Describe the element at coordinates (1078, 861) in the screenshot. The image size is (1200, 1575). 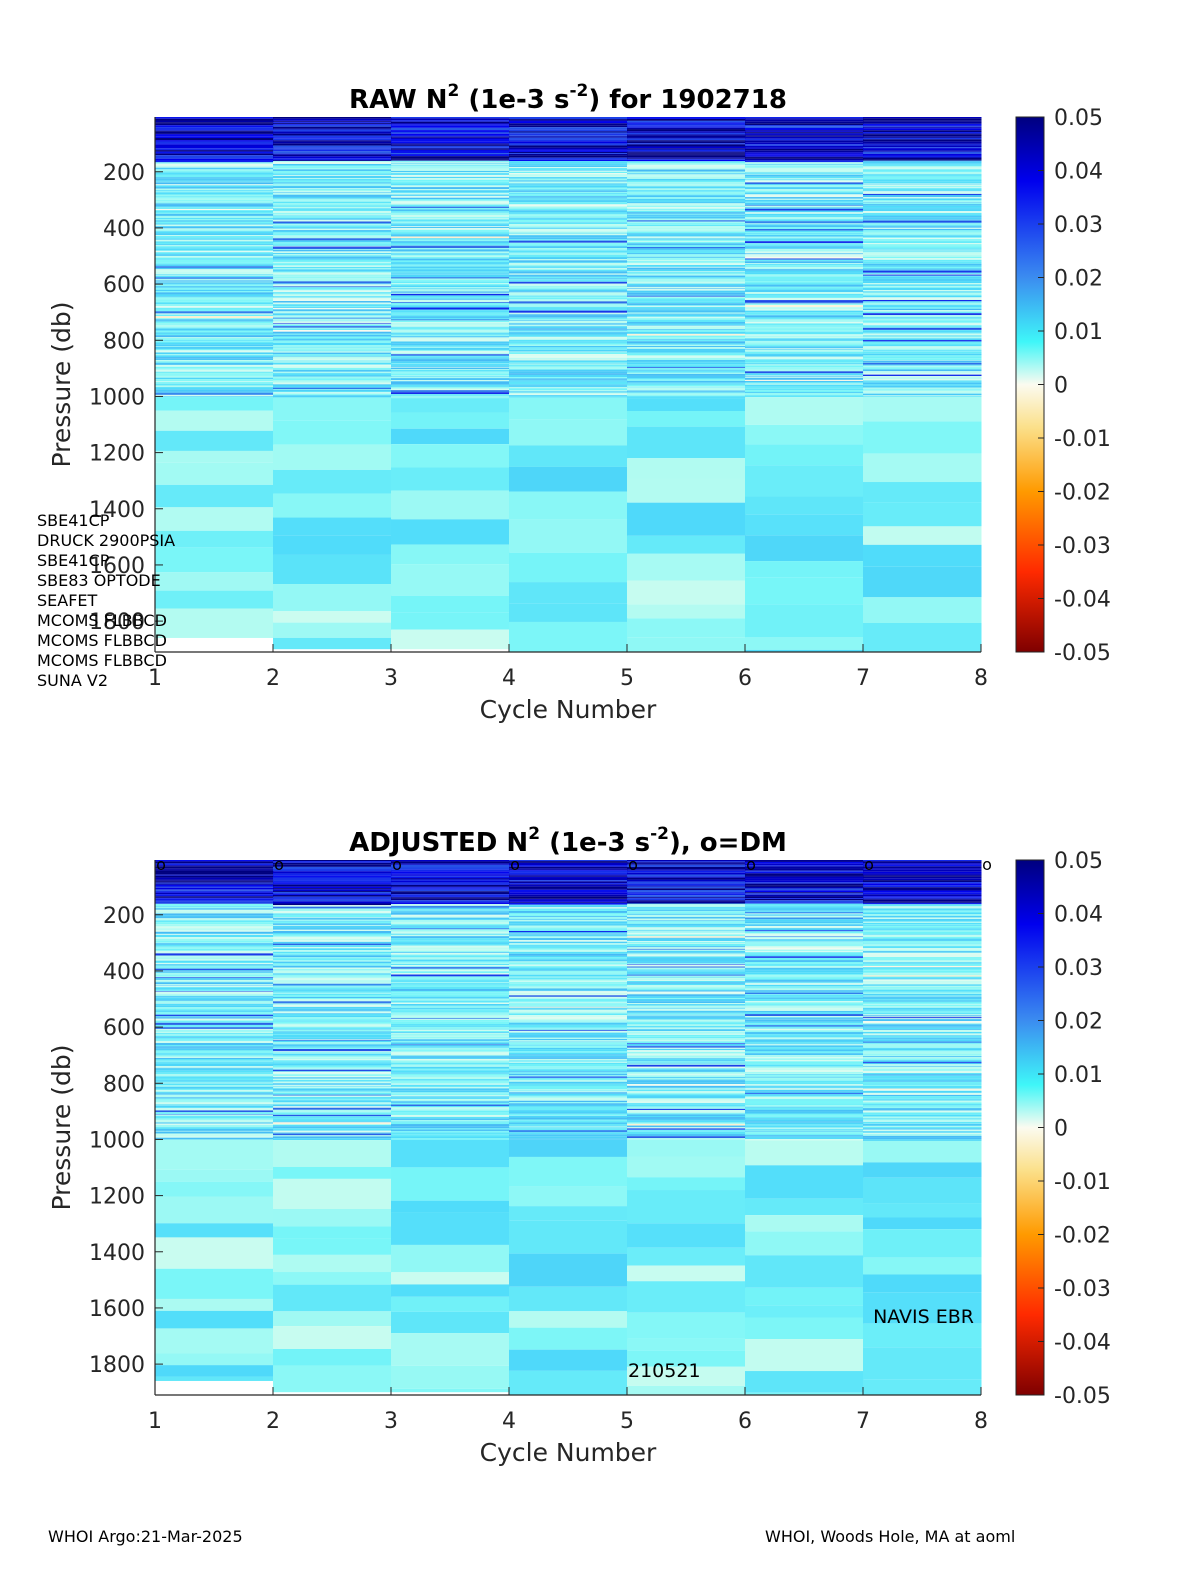
I see `colorbar-tick-label: 0.05` at that location.